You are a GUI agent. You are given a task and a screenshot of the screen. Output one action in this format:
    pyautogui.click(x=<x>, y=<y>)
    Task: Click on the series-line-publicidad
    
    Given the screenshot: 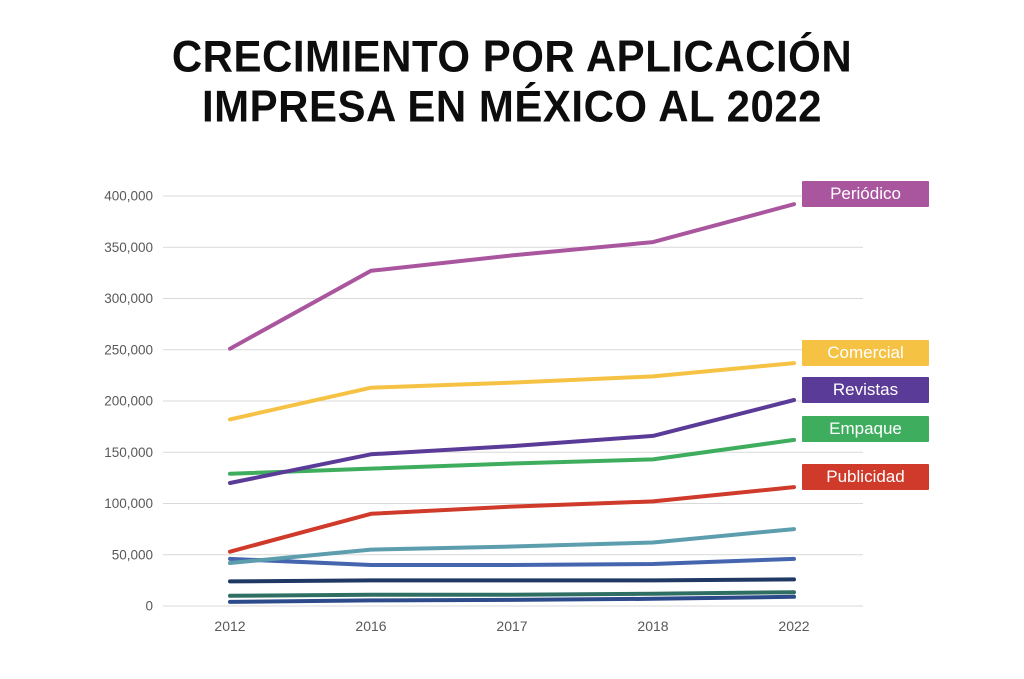 What is the action you would take?
    pyautogui.click(x=512, y=519)
    